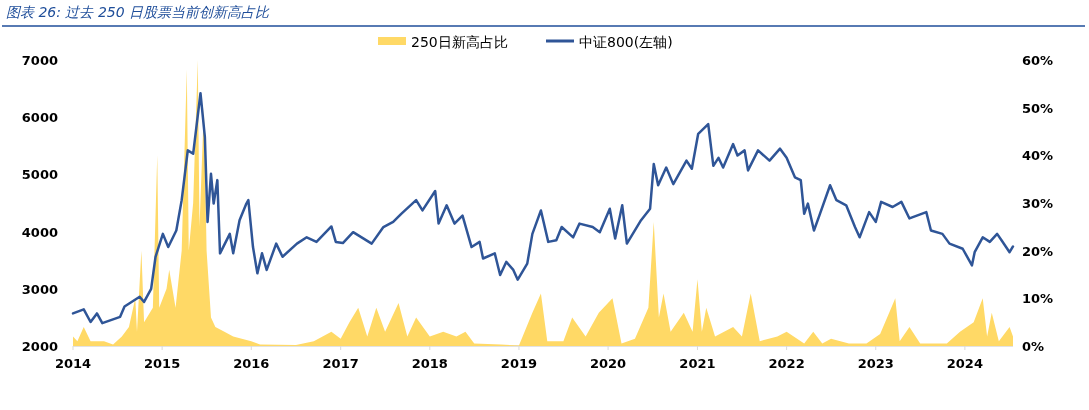 The image size is (1089, 410). I want to click on x-tick-label: 2021, so click(697, 363).